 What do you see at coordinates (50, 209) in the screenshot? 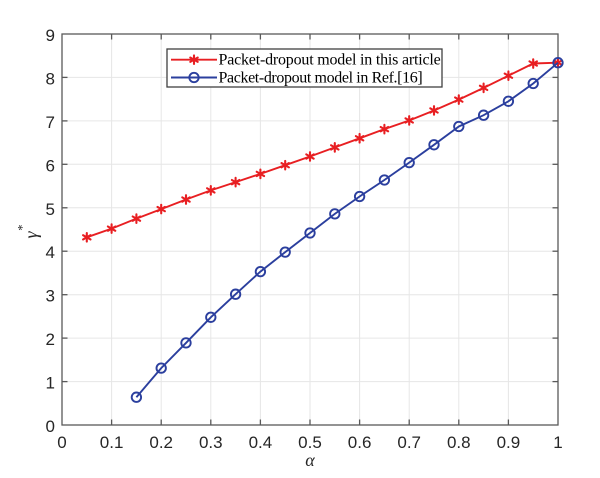
I see `svg-text: 5` at bounding box center [50, 209].